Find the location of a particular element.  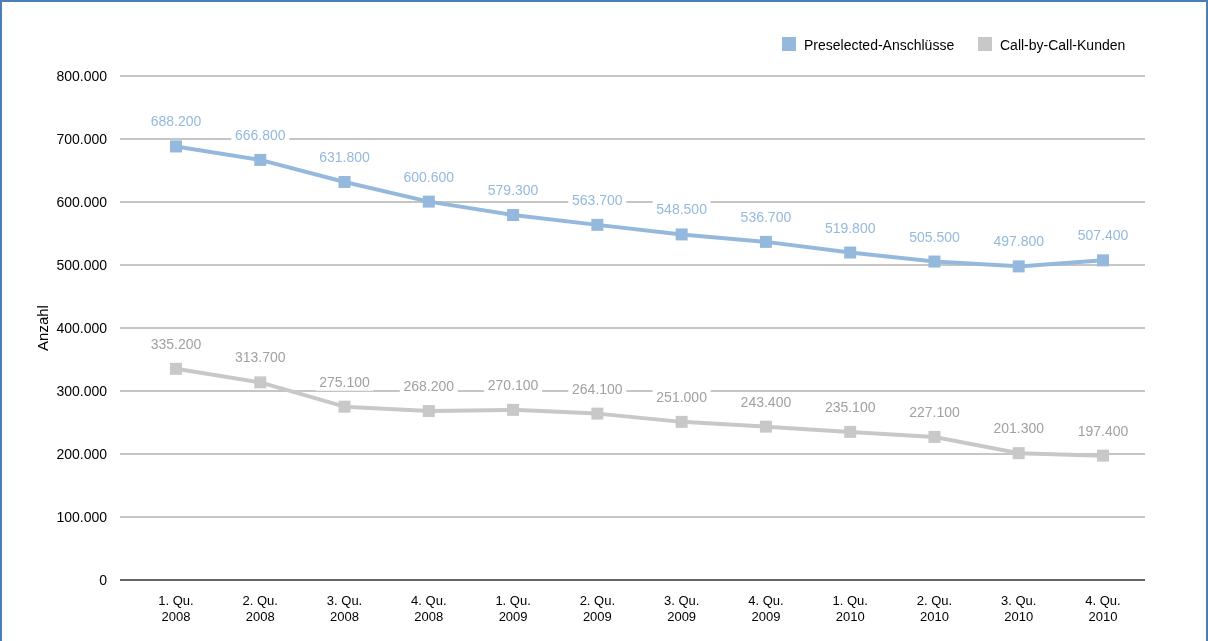

data-label: 536.700 is located at coordinates (766, 216).